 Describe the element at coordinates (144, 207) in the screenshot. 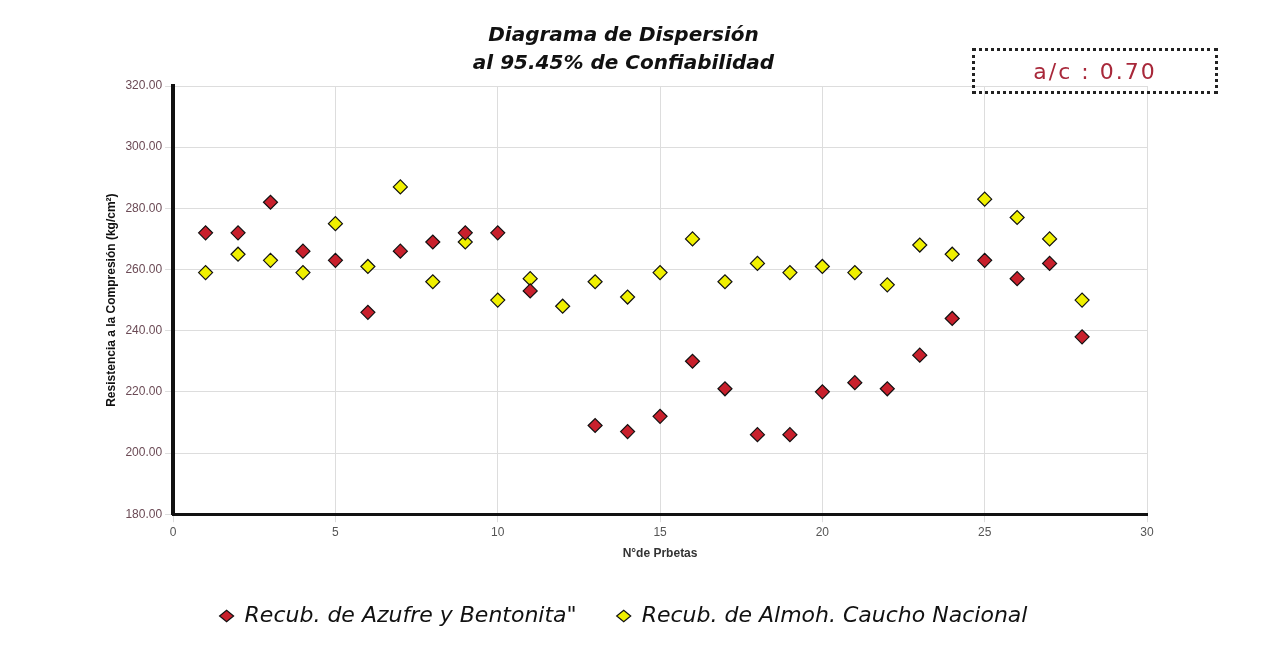

I see `y-tick-label: 280.00` at that location.